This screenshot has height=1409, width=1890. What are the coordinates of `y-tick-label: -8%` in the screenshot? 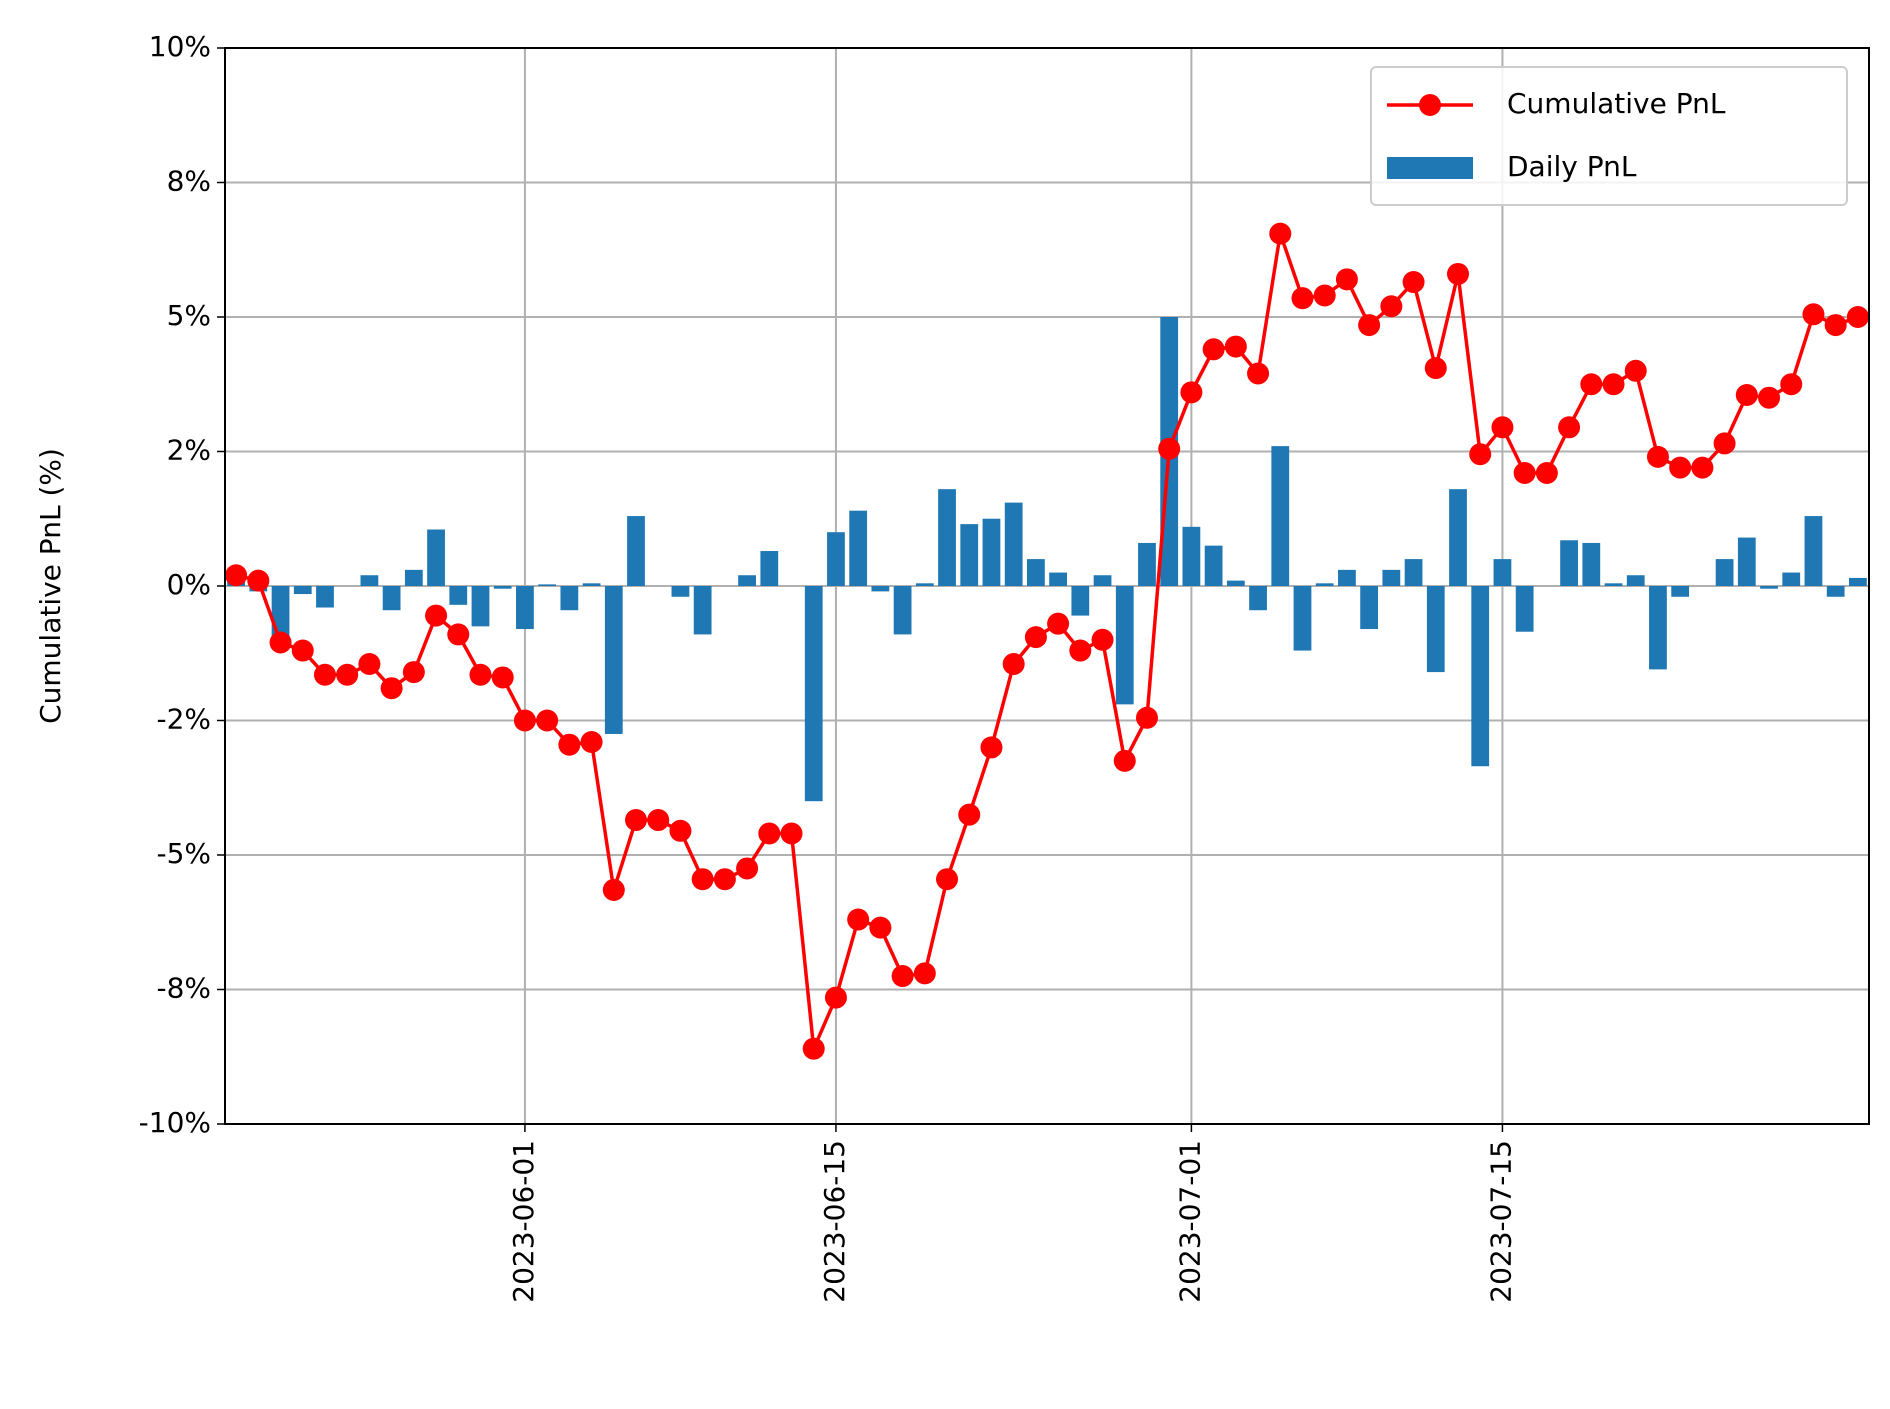 It's located at (183, 988).